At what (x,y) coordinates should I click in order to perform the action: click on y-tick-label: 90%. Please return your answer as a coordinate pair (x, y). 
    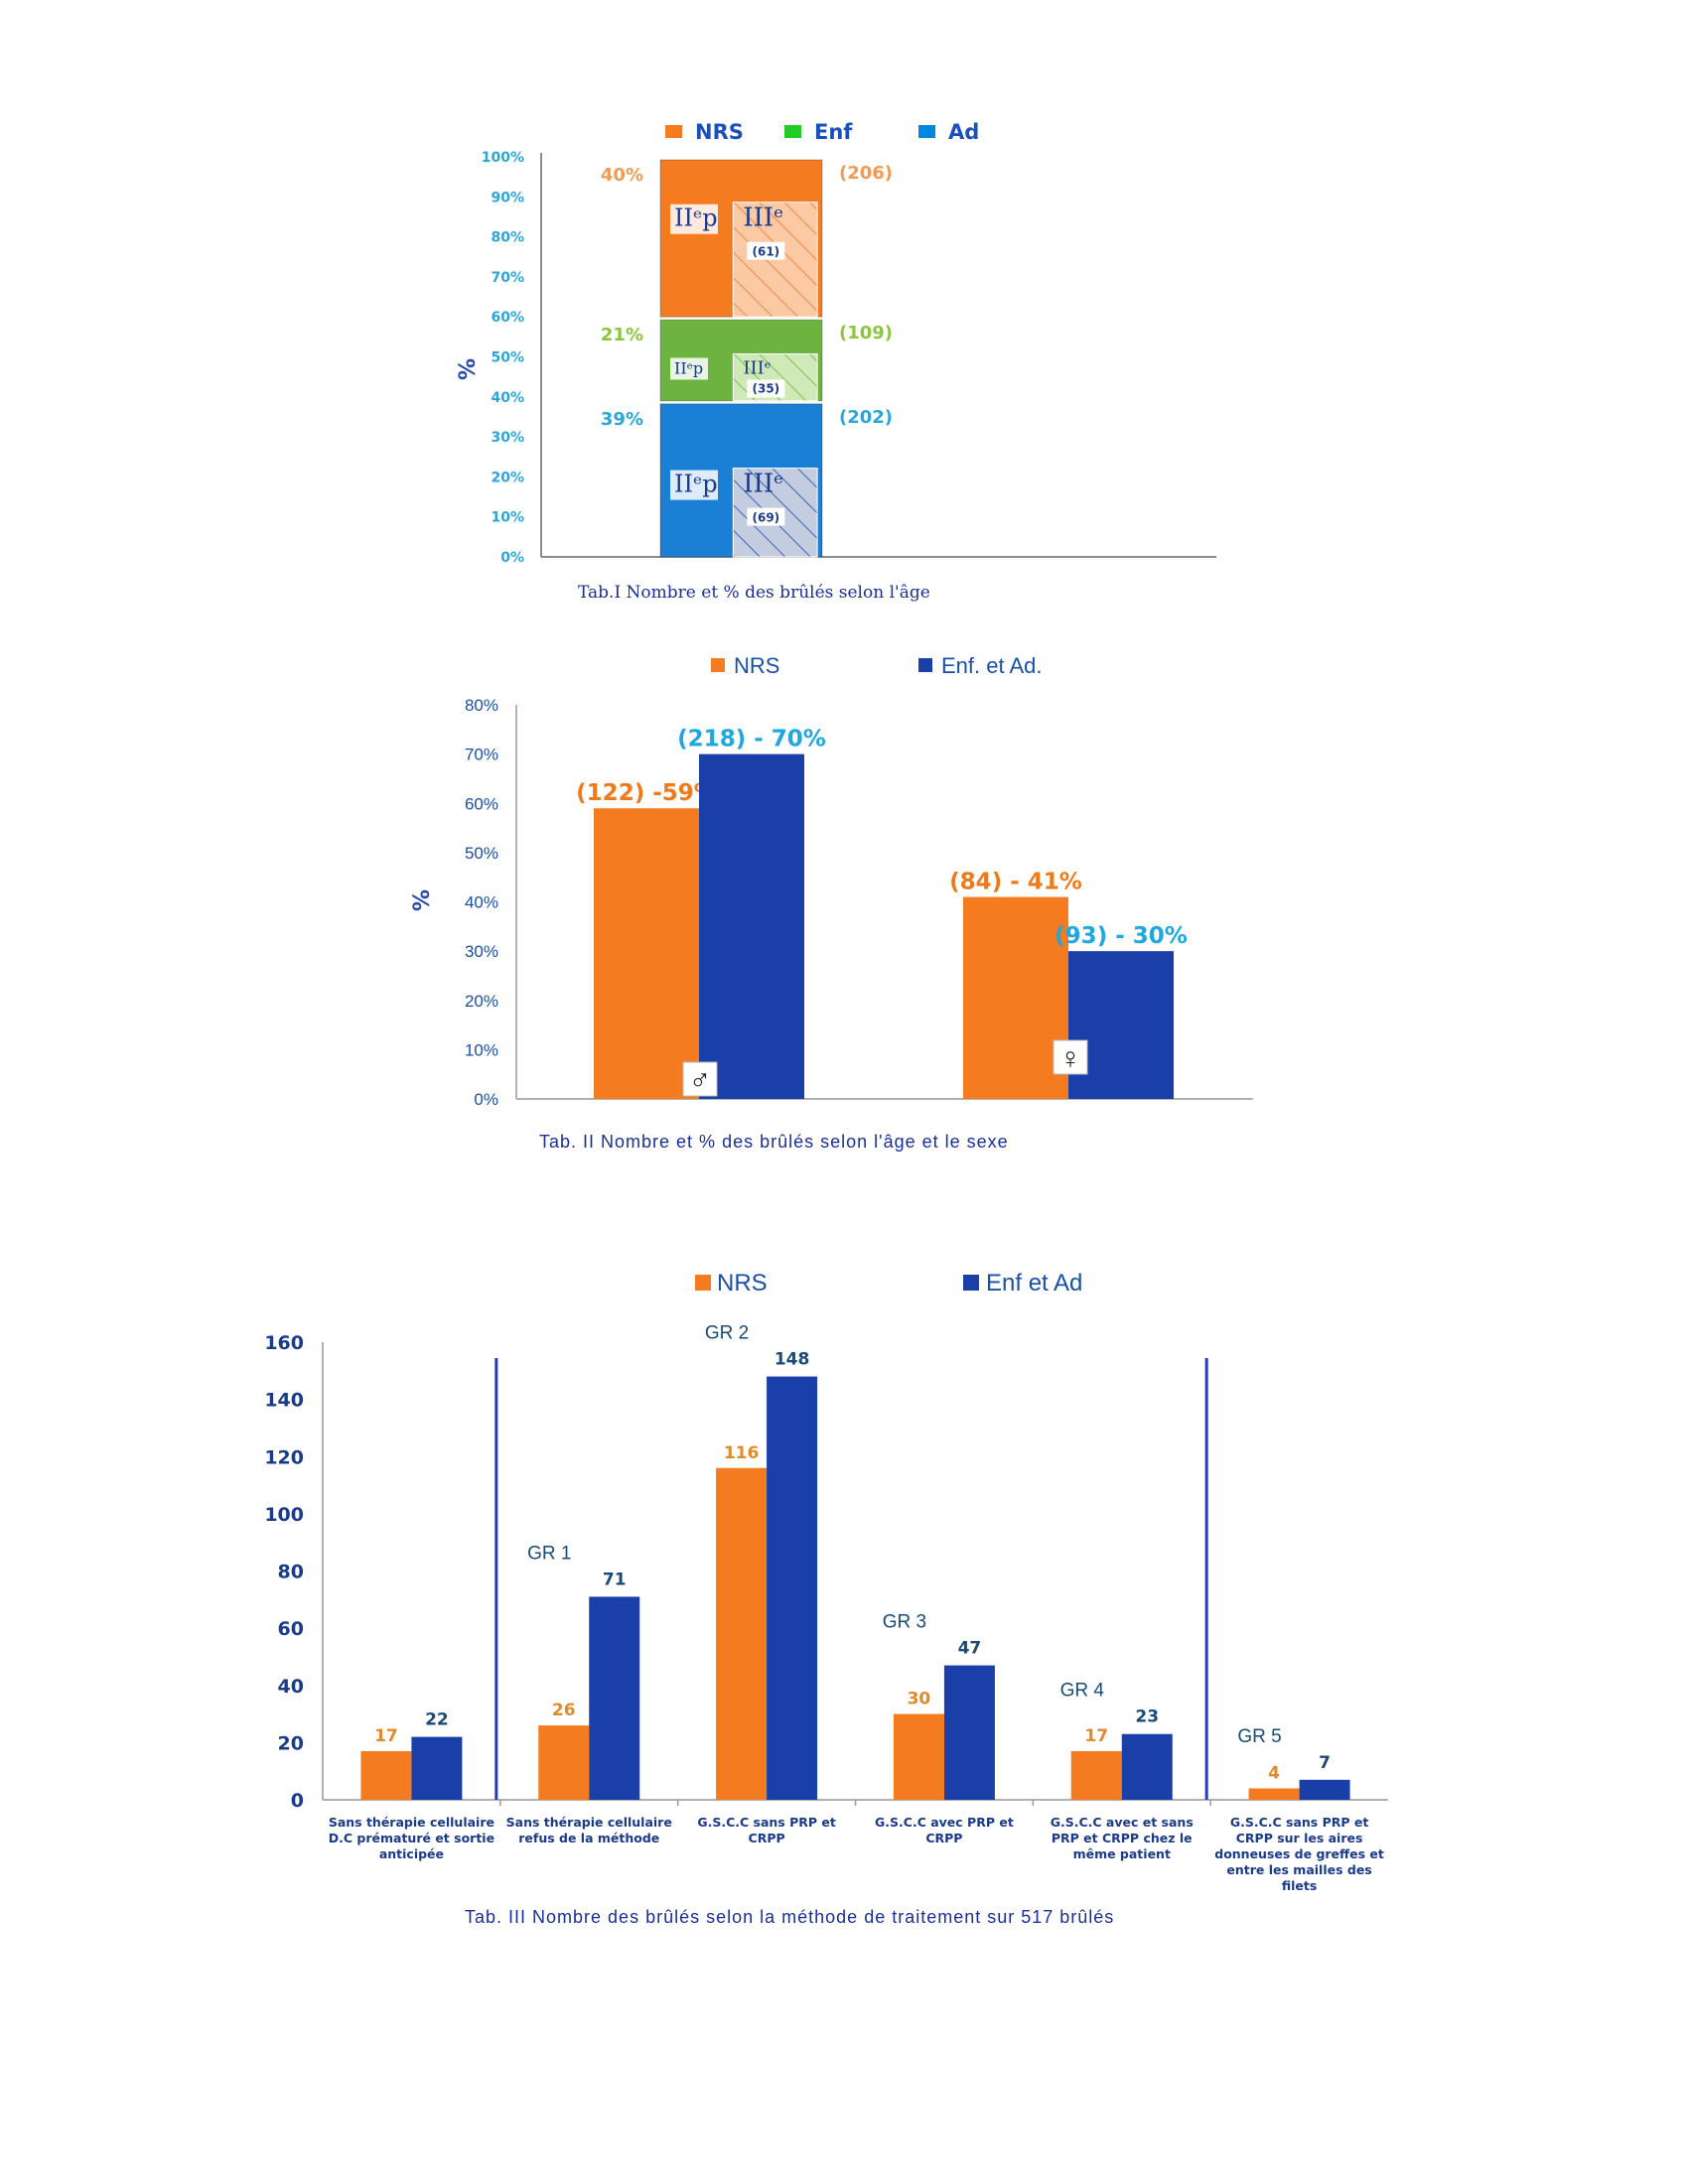
    Looking at the image, I should click on (507, 197).